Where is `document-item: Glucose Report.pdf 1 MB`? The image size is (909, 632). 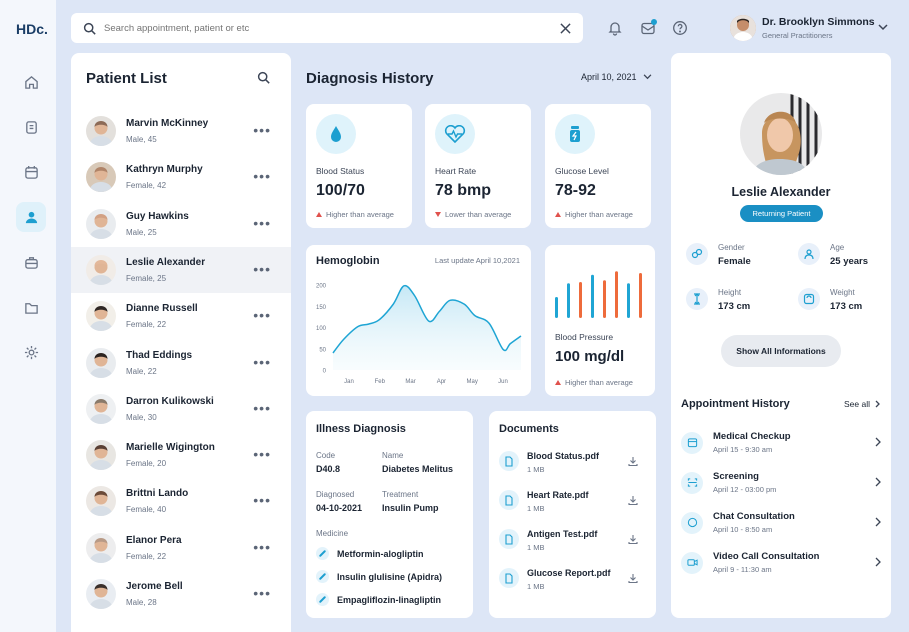 document-item: Glucose Report.pdf 1 MB is located at coordinates (574, 579).